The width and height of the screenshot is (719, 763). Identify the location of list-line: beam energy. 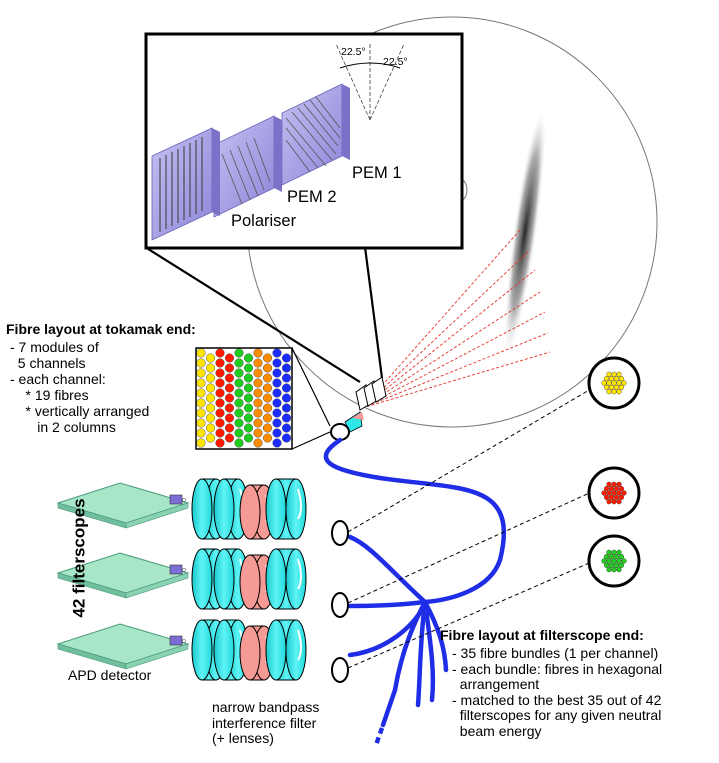
(497, 730).